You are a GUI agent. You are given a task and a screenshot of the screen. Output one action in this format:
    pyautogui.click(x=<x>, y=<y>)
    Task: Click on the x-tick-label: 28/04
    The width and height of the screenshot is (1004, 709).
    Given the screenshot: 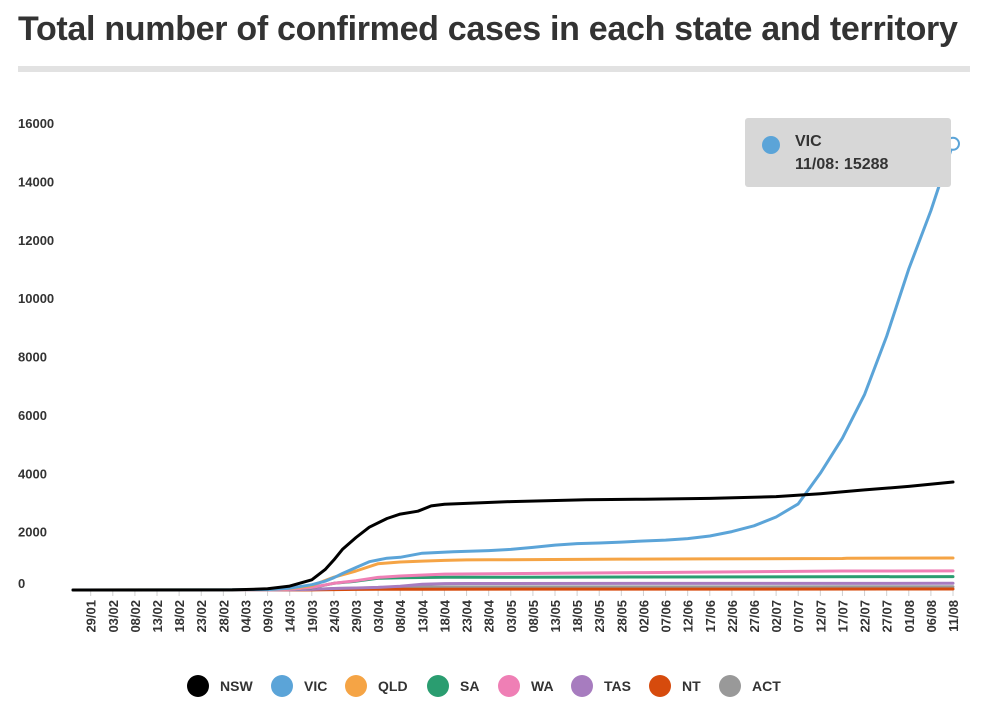 What is the action you would take?
    pyautogui.click(x=489, y=615)
    